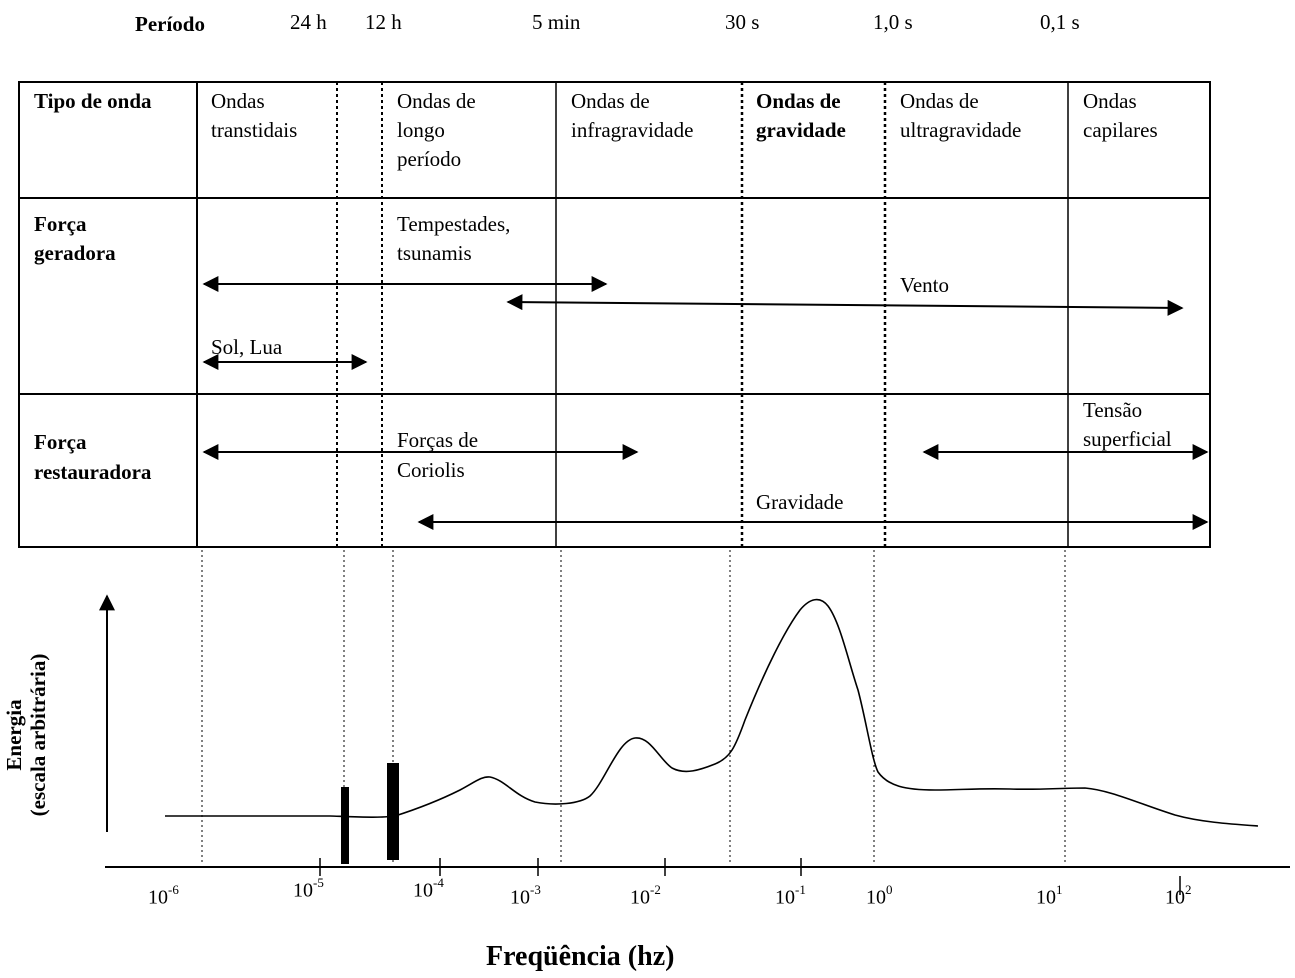 Image resolution: width=1295 pixels, height=978 pixels. Describe the element at coordinates (1110, 101) in the screenshot. I see `wave-capillary-1: Ondas` at that location.